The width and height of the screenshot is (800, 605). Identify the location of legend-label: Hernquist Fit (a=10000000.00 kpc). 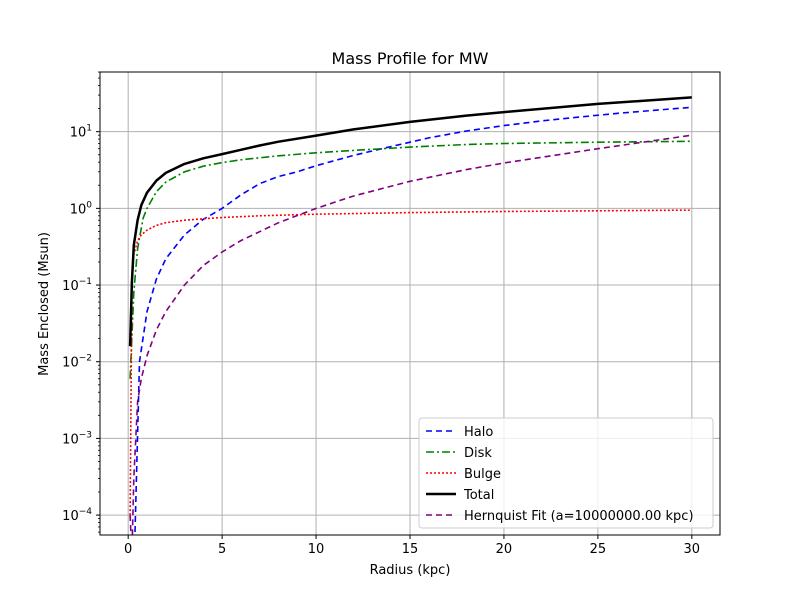
(579, 516).